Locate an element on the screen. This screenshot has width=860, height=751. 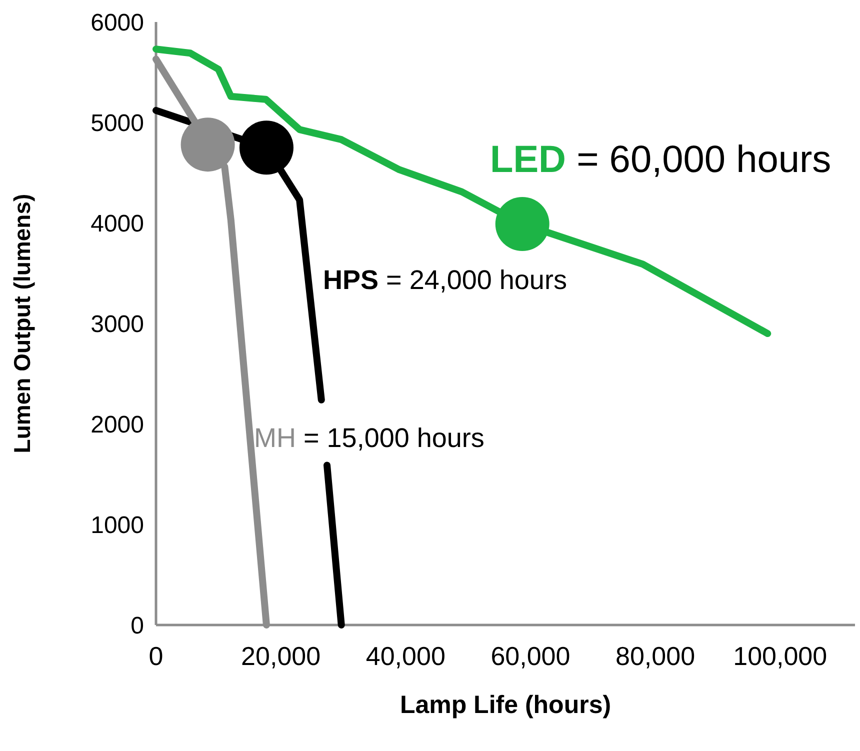
series-label: LED is located at coordinates (528, 160).